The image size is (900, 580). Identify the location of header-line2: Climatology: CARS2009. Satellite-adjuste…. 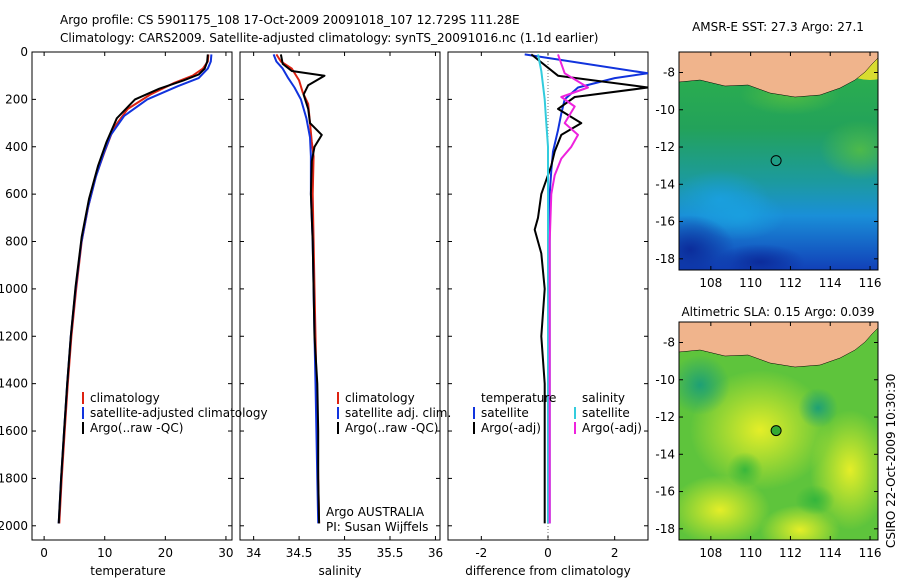
(329, 38).